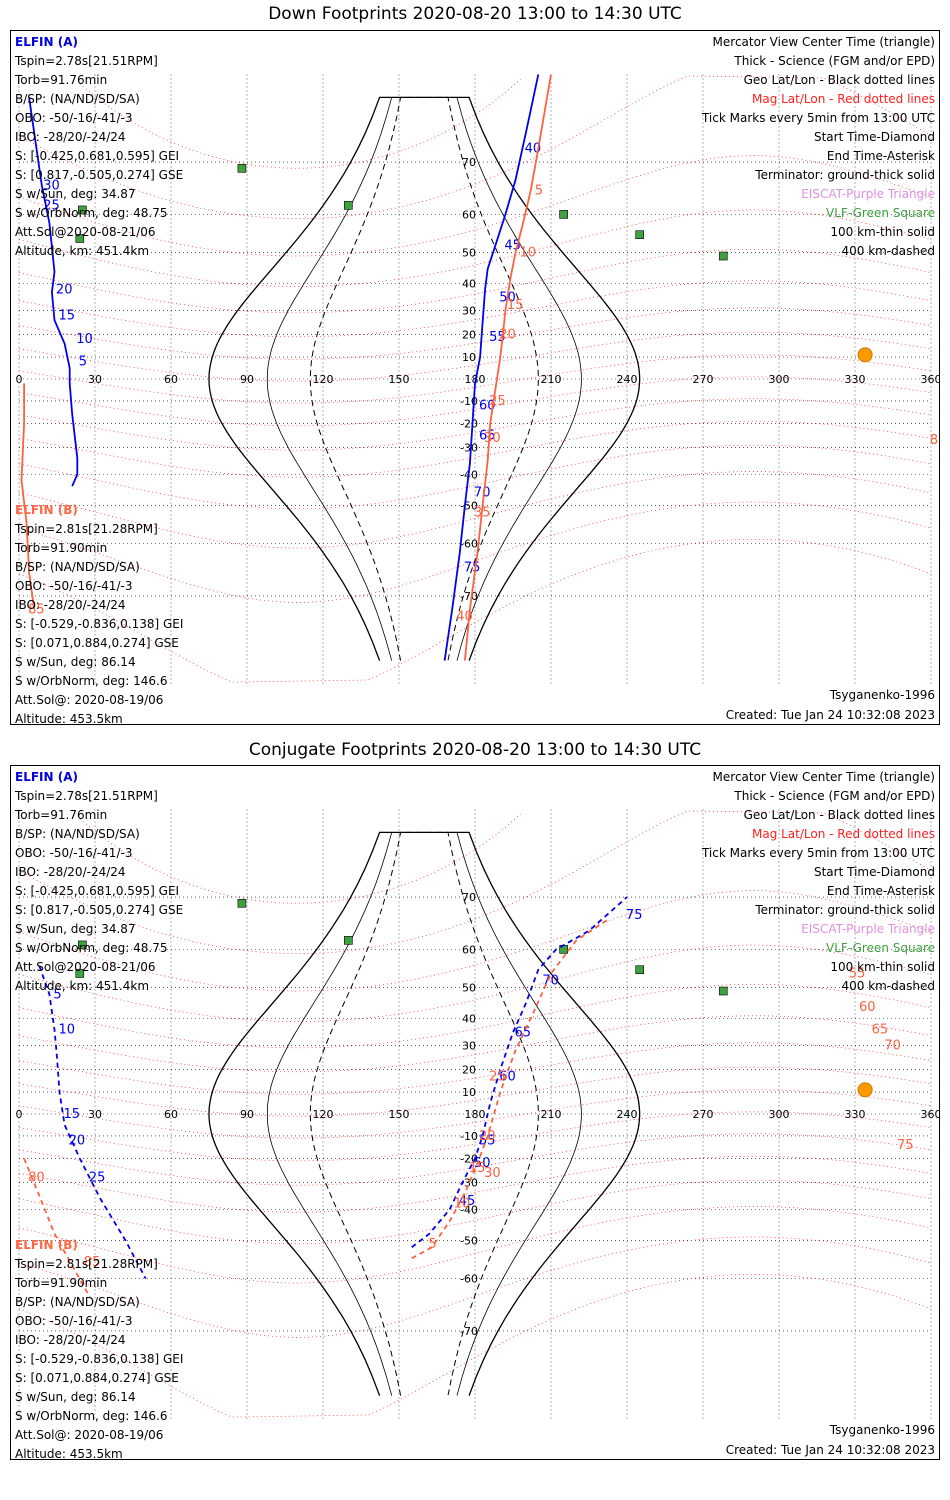  What do you see at coordinates (469, 1136) in the screenshot?
I see `y-tick-label: -10` at bounding box center [469, 1136].